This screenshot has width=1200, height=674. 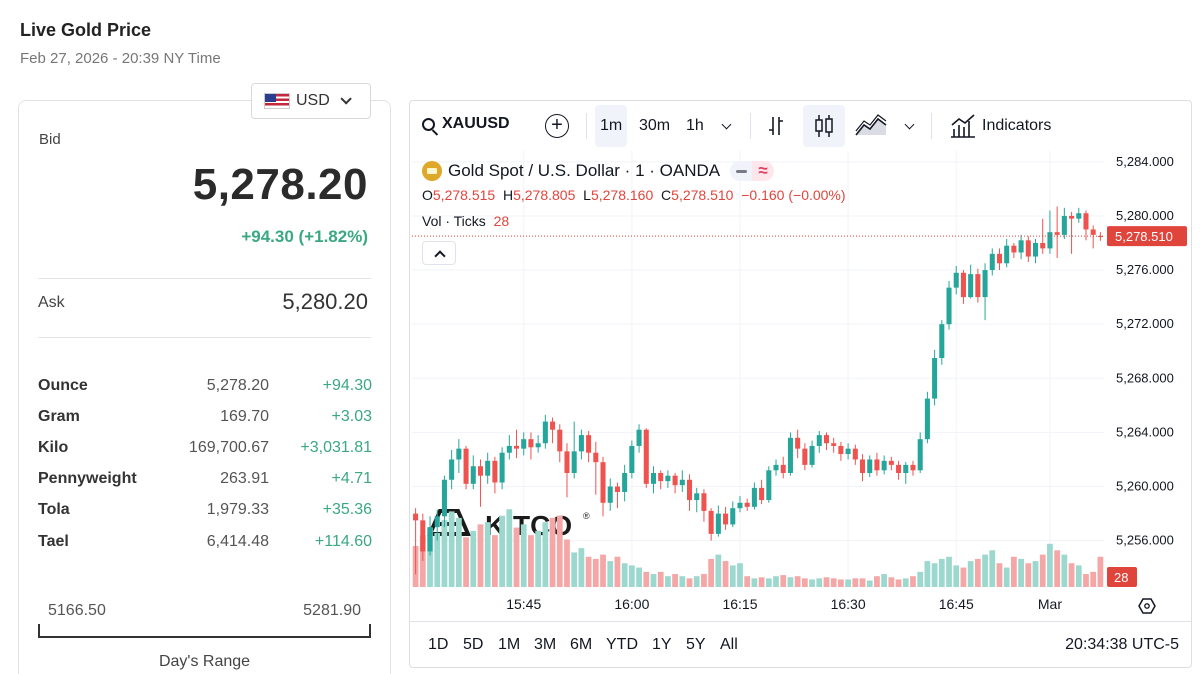 I want to click on range-ytd-button: YTD, so click(x=622, y=644).